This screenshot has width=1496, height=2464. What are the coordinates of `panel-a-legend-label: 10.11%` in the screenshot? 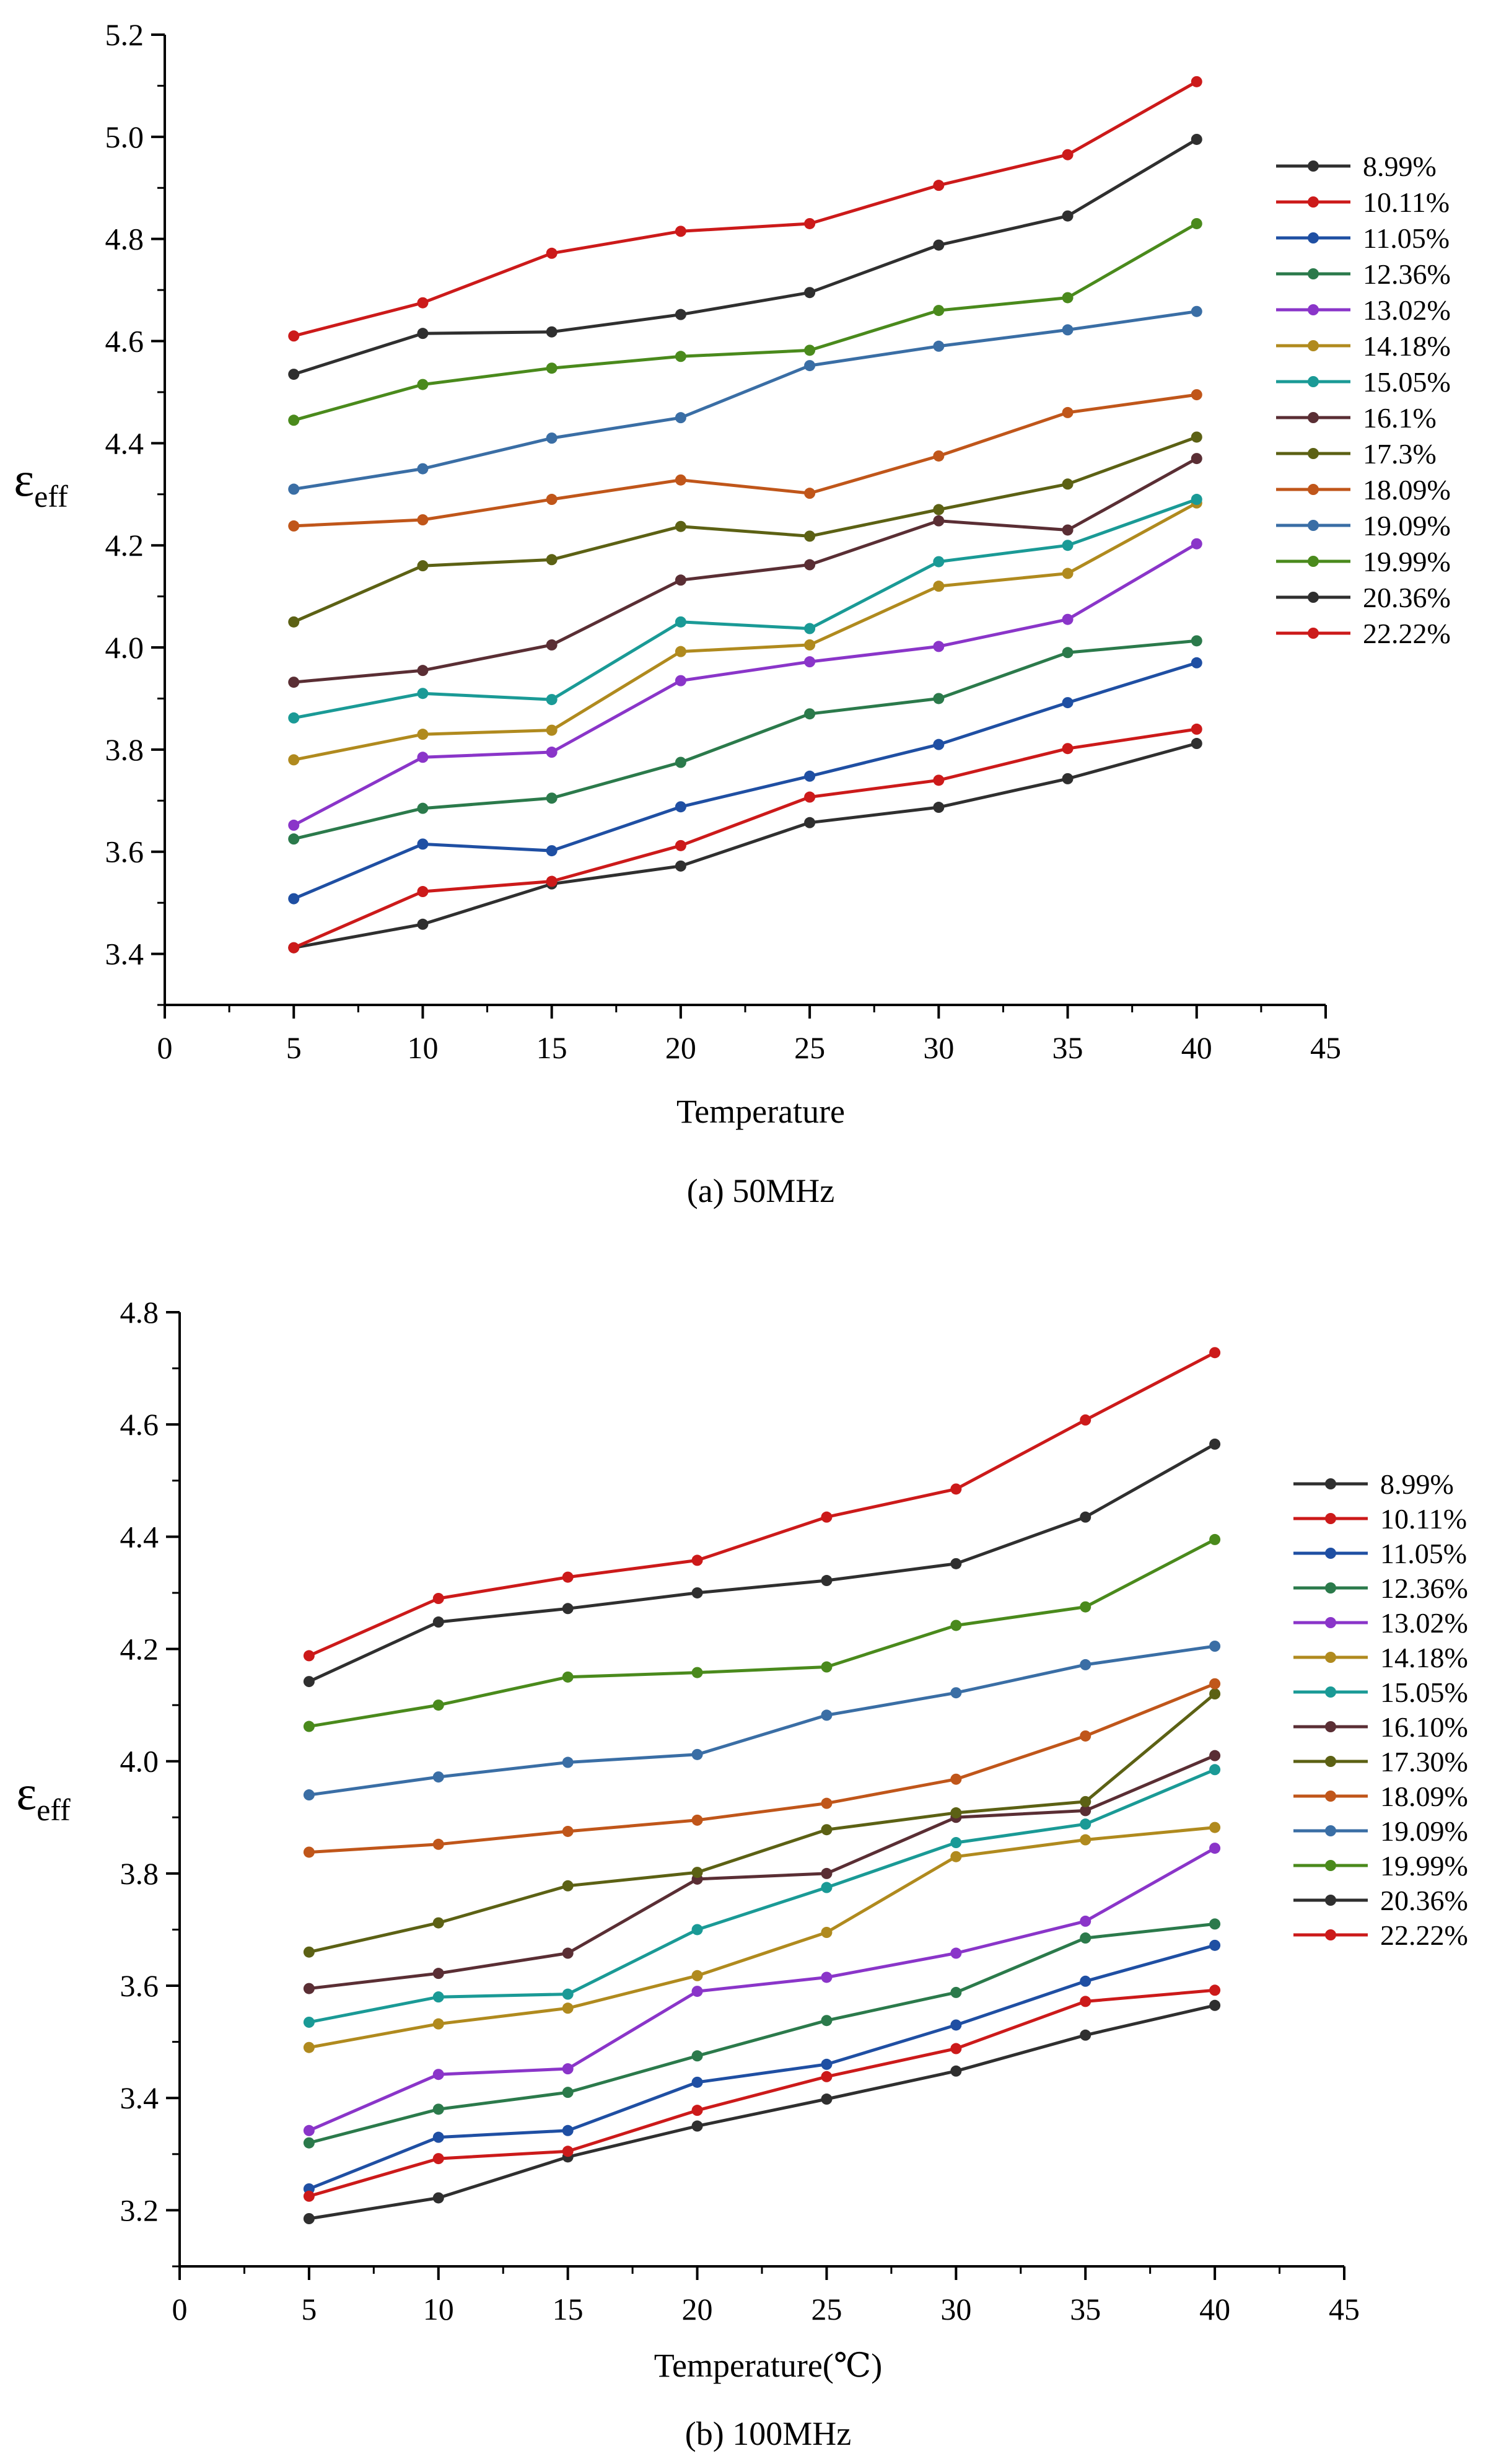 It's located at (1406, 202).